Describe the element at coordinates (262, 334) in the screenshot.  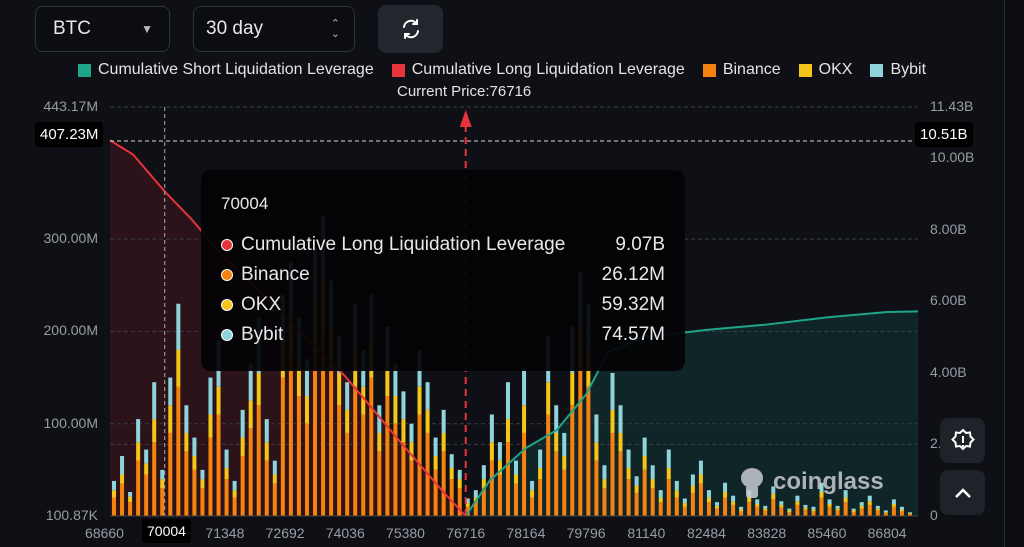
I see `tooltip-row-label: Bybit` at that location.